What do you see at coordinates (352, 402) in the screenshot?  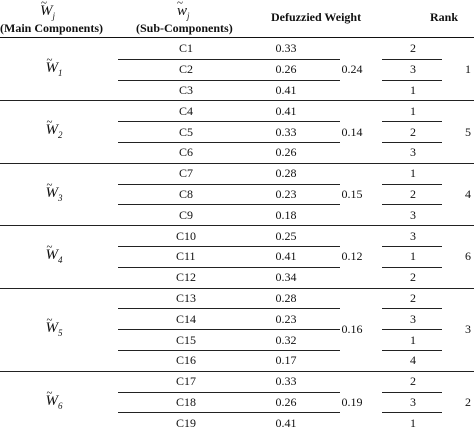 I see `main-weight-cell: 0.19` at bounding box center [352, 402].